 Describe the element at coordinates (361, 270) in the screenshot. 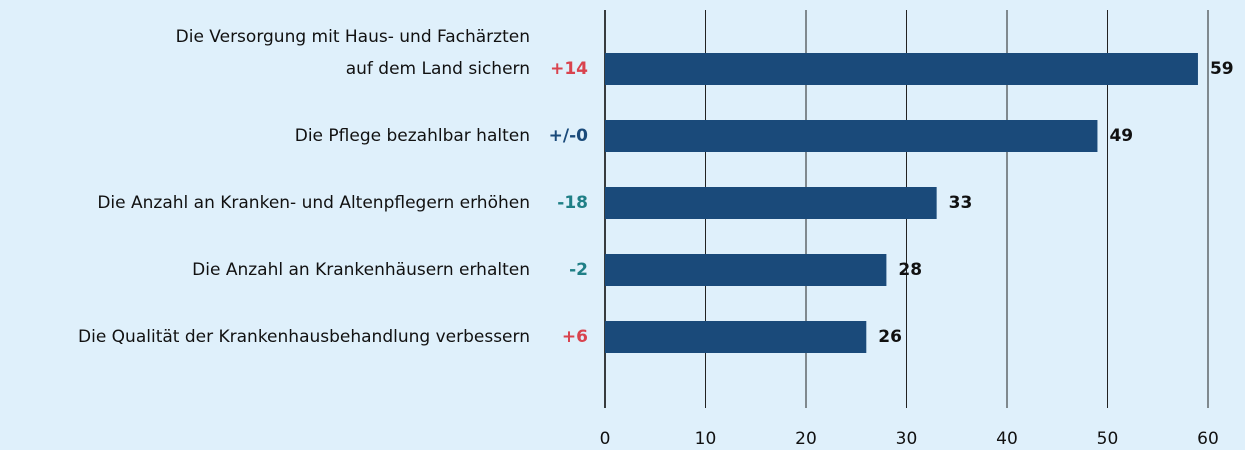

I see `category-label: Die Anzahl an Krankenhäusern erhalten` at that location.